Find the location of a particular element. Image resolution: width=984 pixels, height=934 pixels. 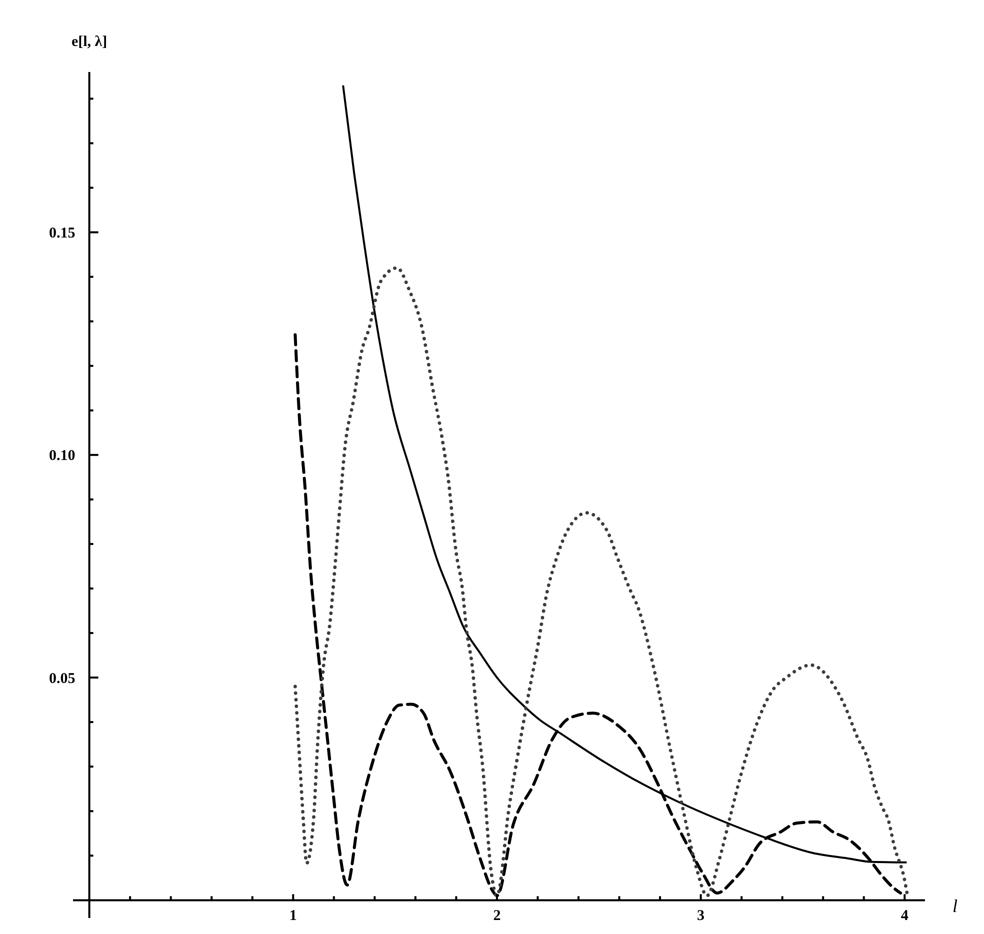

y-tick-label: 0.10 is located at coordinates (62, 456).